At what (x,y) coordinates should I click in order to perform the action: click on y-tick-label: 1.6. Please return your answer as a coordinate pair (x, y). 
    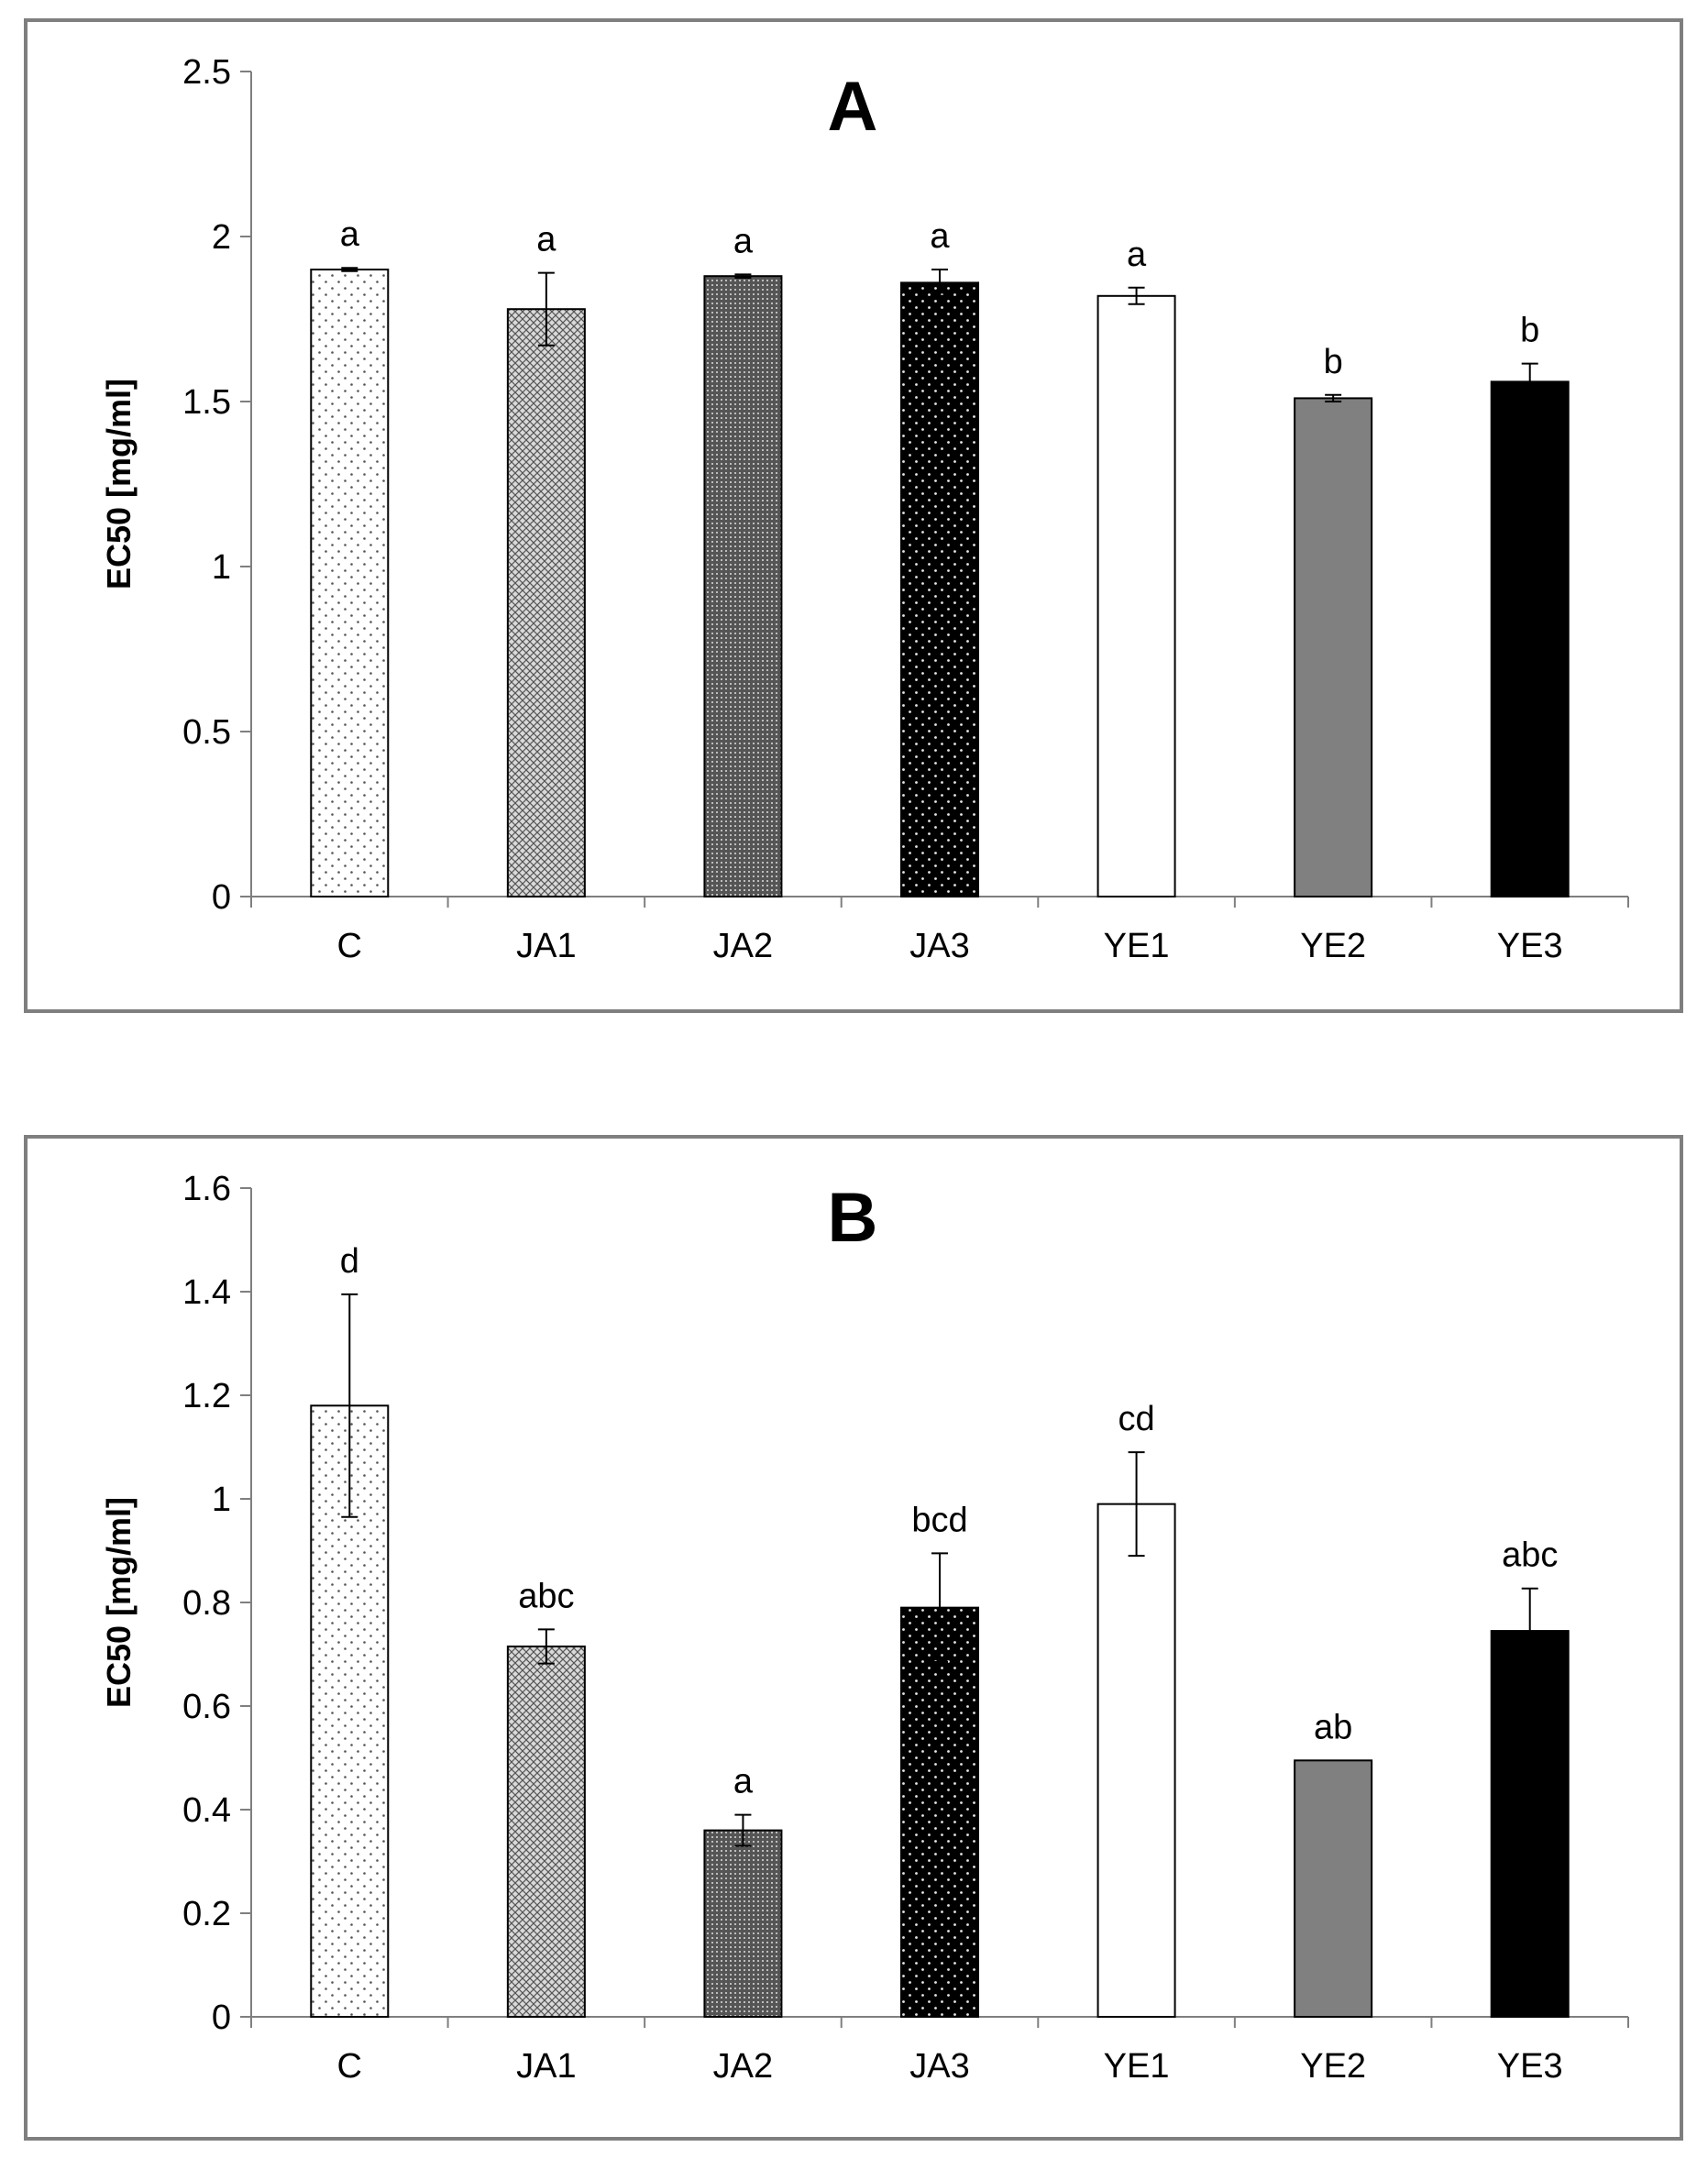
    Looking at the image, I should click on (206, 1189).